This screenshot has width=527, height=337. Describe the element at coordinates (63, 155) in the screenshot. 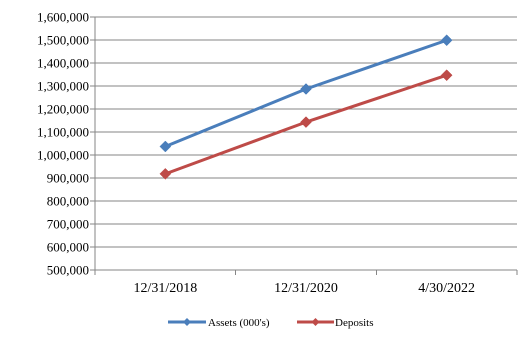

I see `y-tick-label: 1,000,000` at that location.